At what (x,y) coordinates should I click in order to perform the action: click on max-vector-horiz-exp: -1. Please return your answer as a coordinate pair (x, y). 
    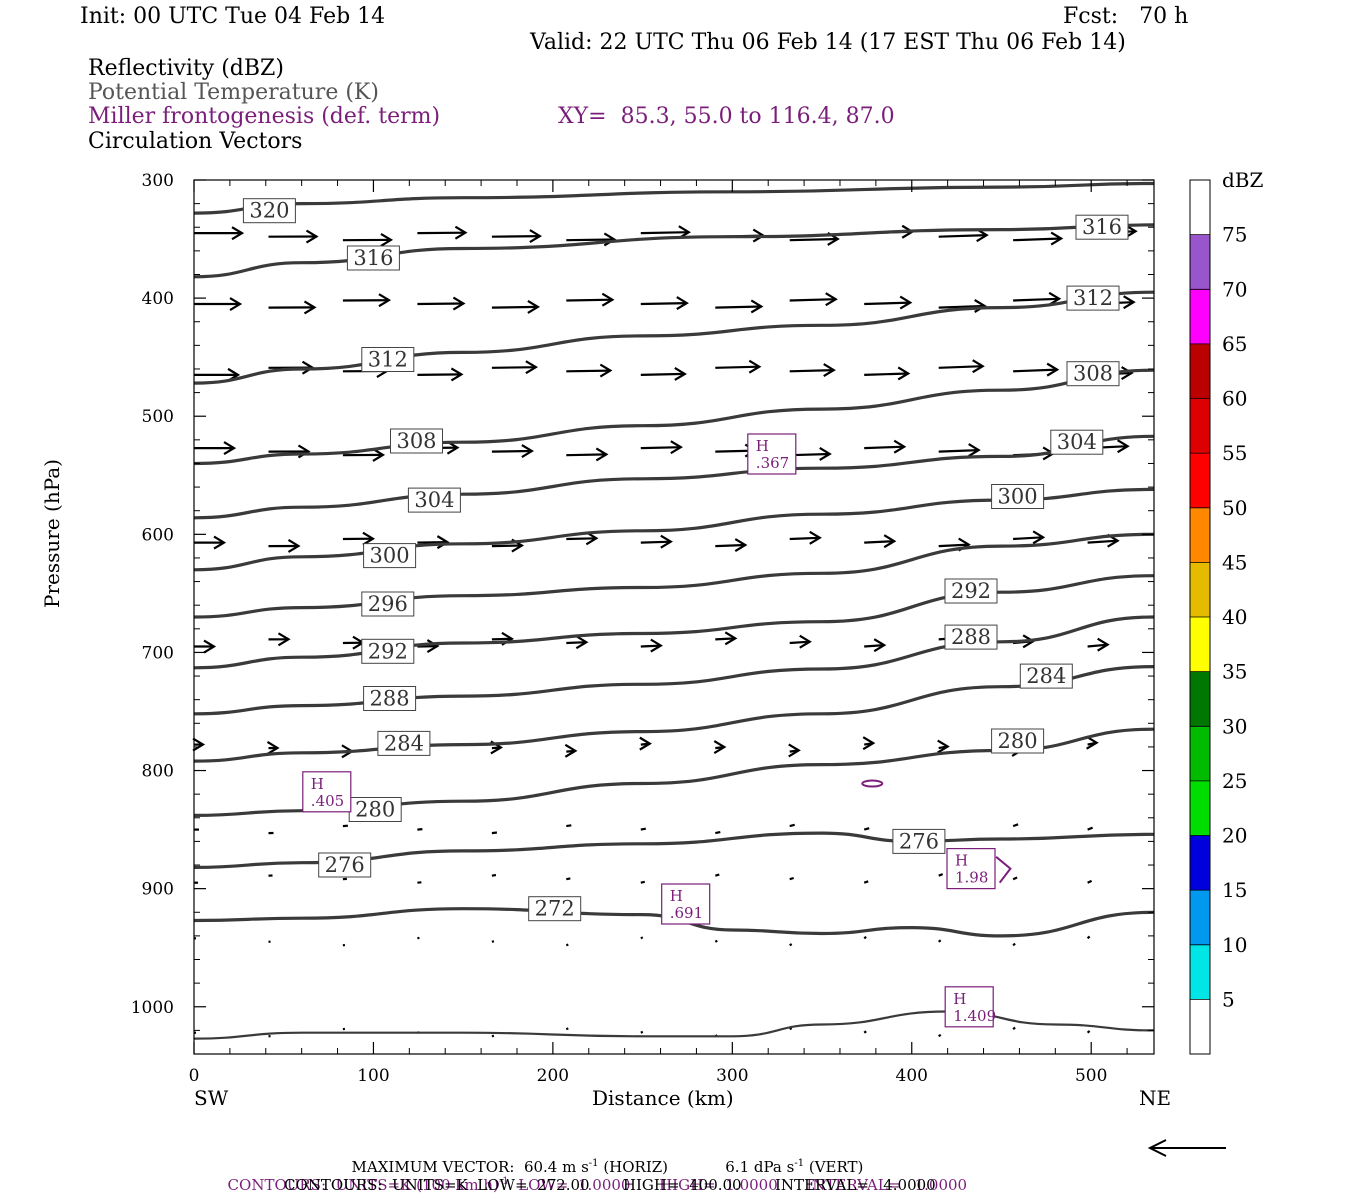
    Looking at the image, I should click on (593, 1163).